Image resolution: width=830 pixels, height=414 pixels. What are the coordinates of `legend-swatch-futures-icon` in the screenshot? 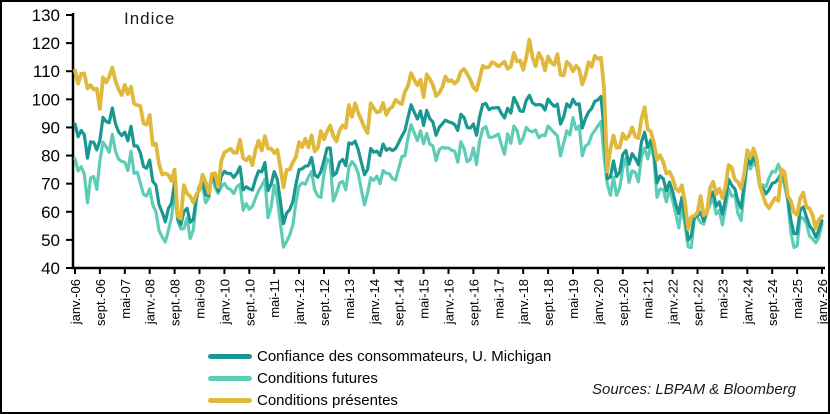 It's located at (230, 378).